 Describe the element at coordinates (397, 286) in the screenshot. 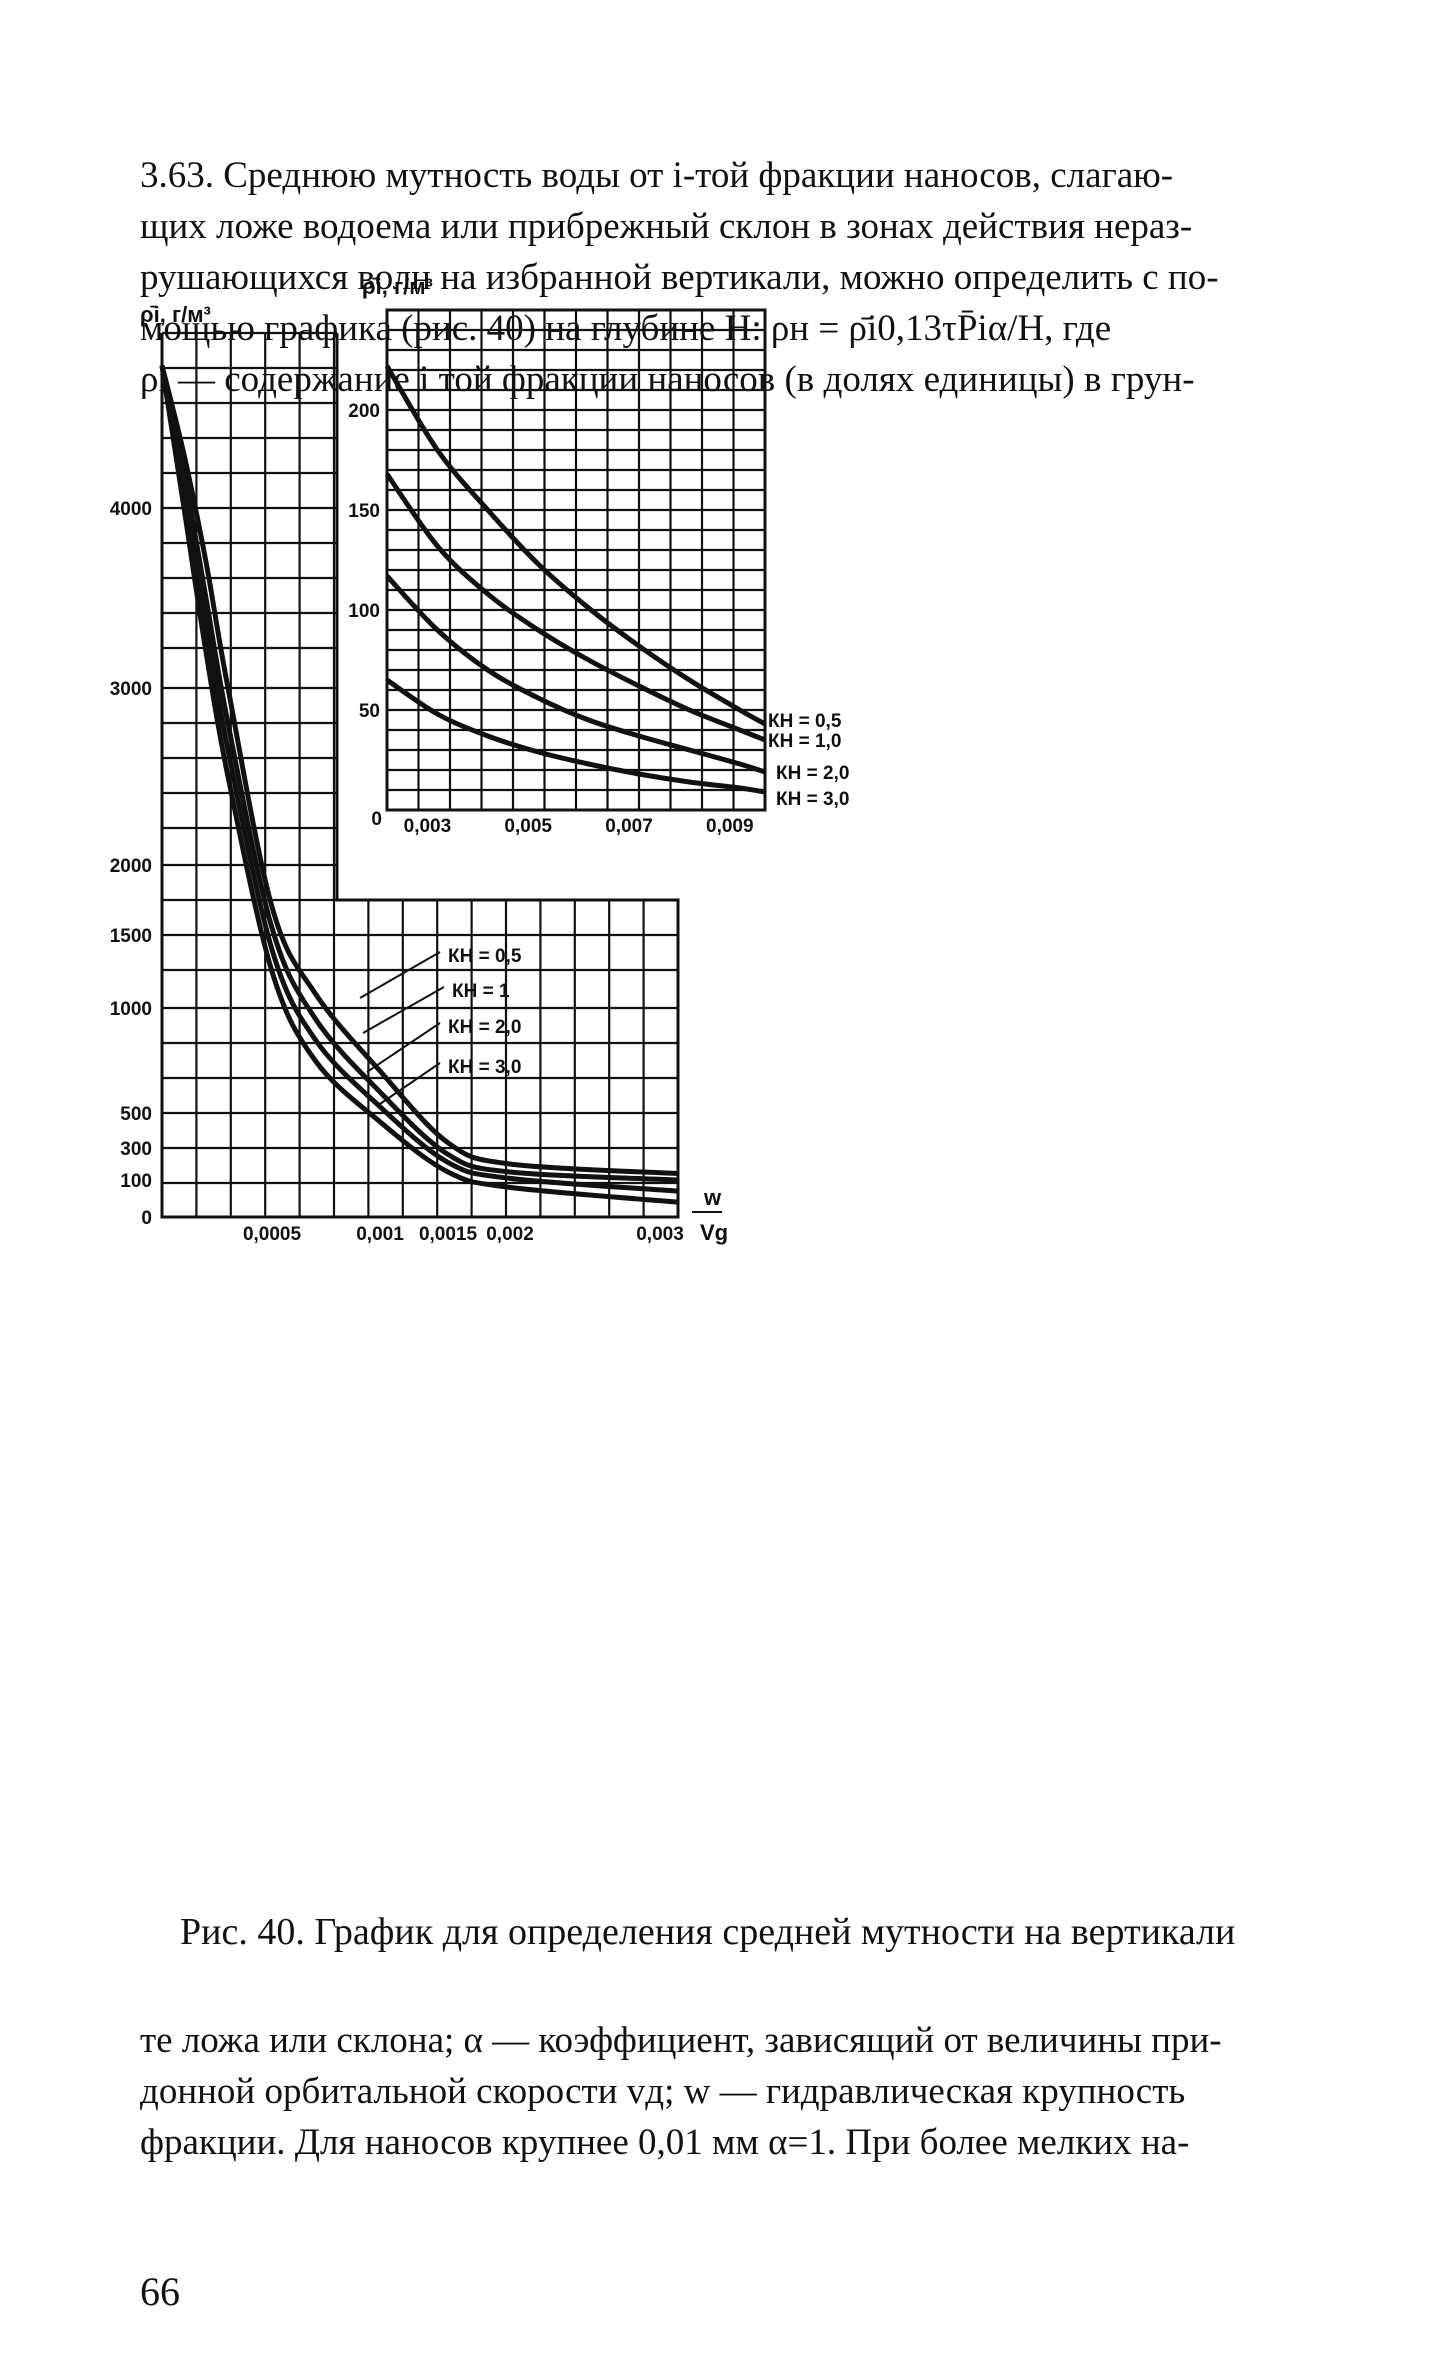

I see `inset-y-axis-label: ρ̄i, г/м³` at that location.